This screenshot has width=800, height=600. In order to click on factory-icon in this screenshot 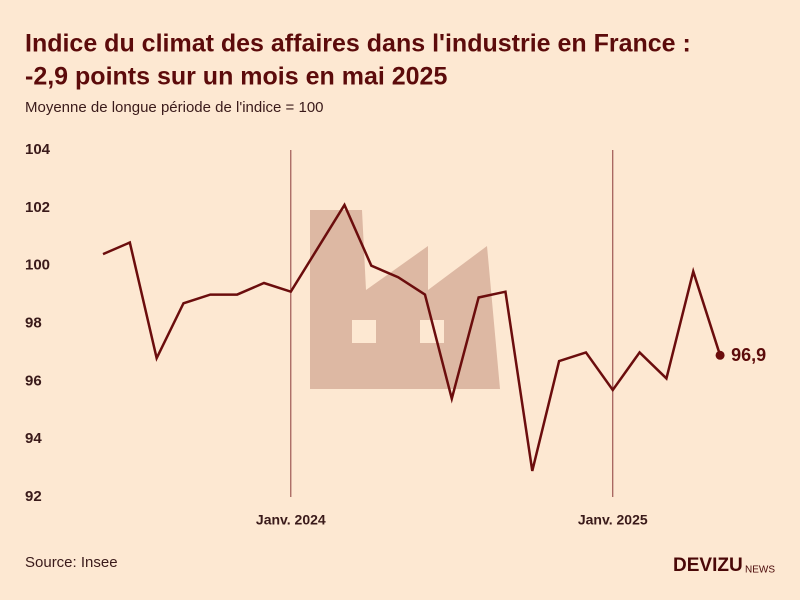, I will do `click(400, 299)`.